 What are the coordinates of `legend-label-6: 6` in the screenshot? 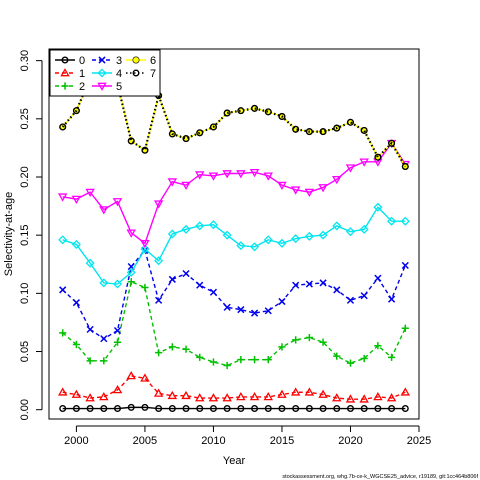 It's located at (153, 61).